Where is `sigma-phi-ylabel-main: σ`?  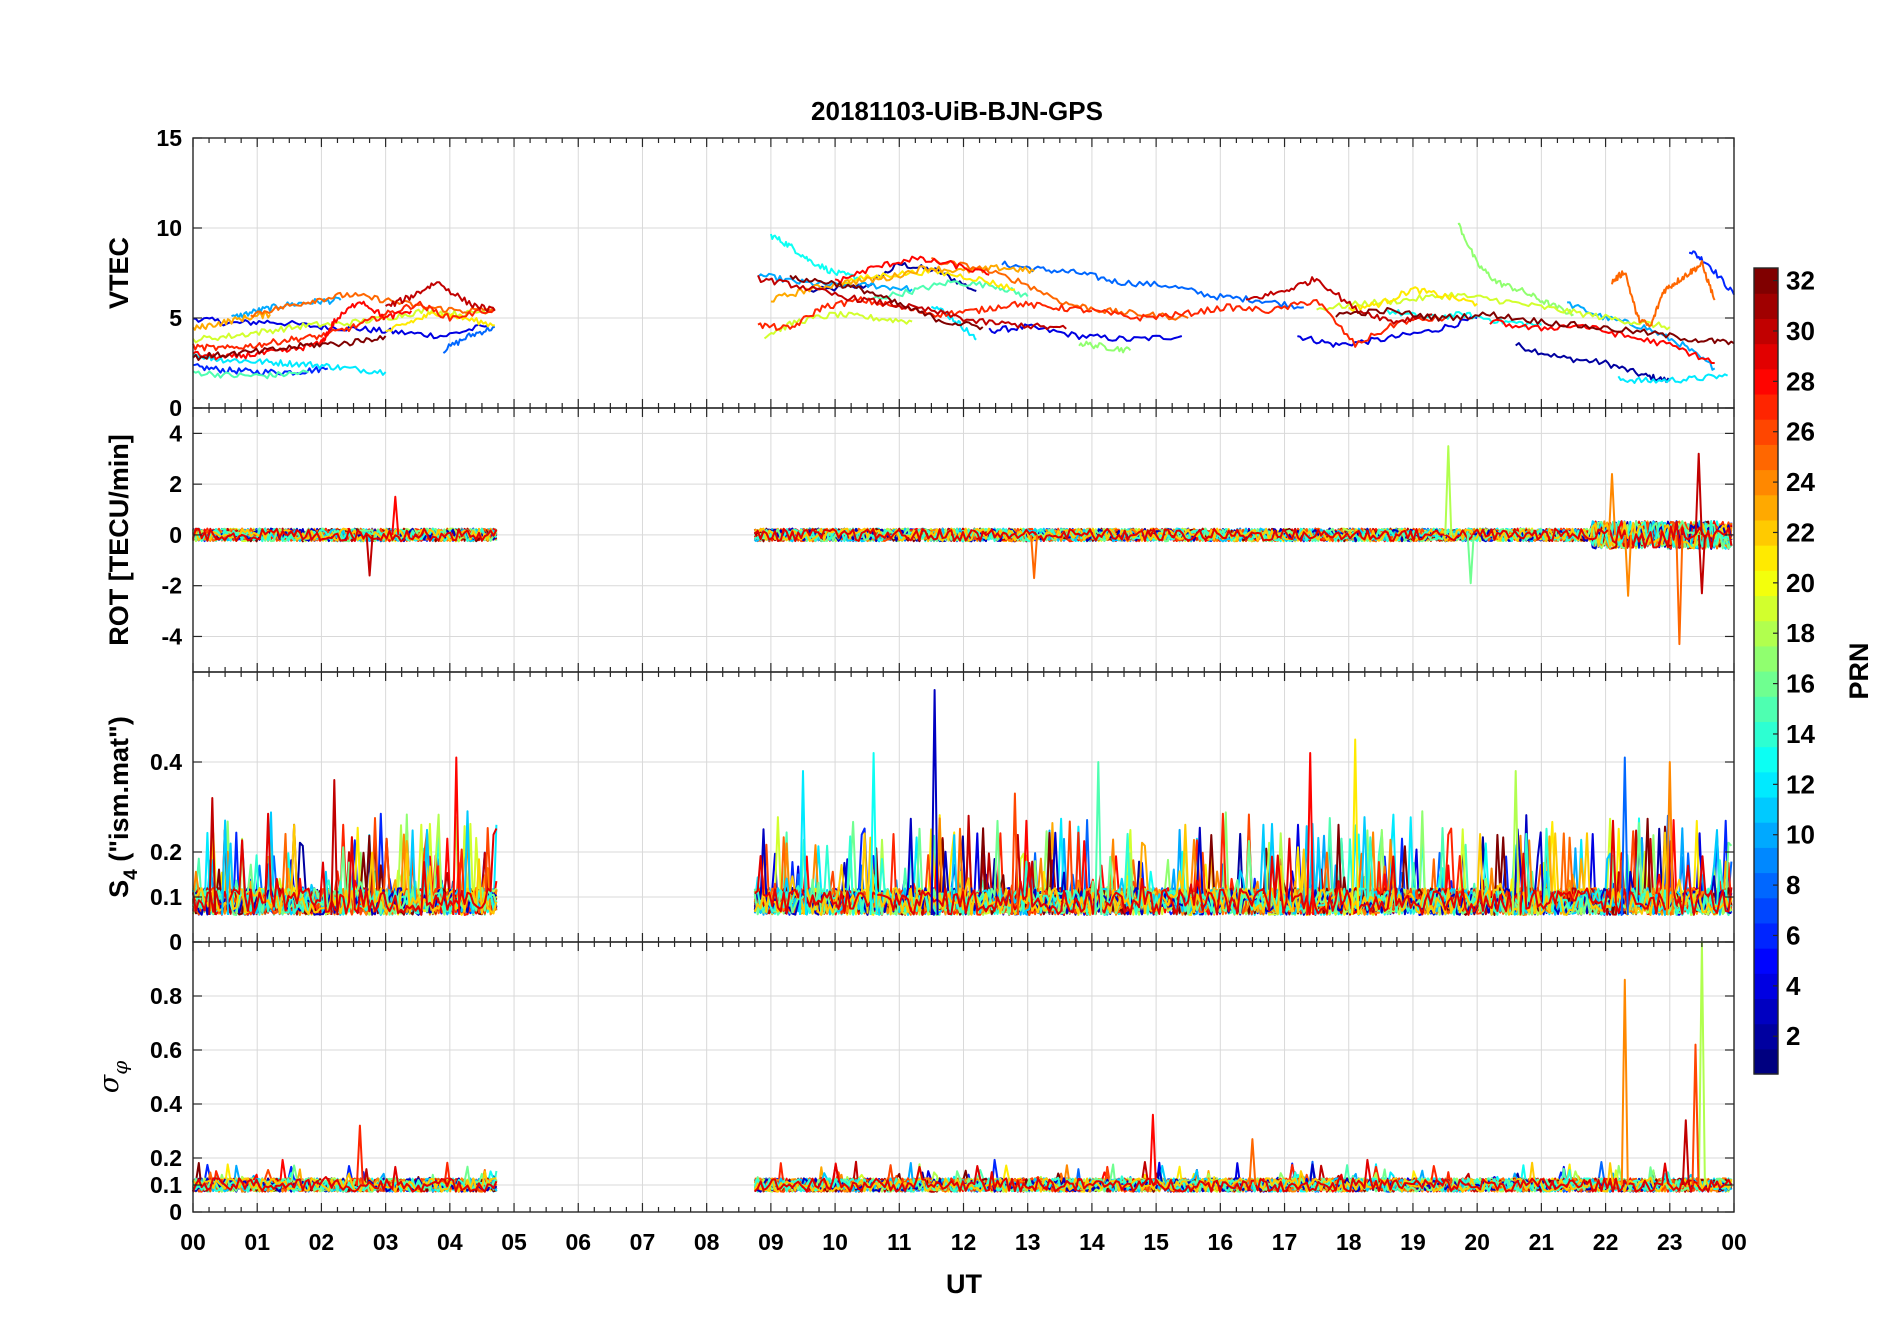
sigma-phi-ylabel-main: σ is located at coordinates (109, 1083).